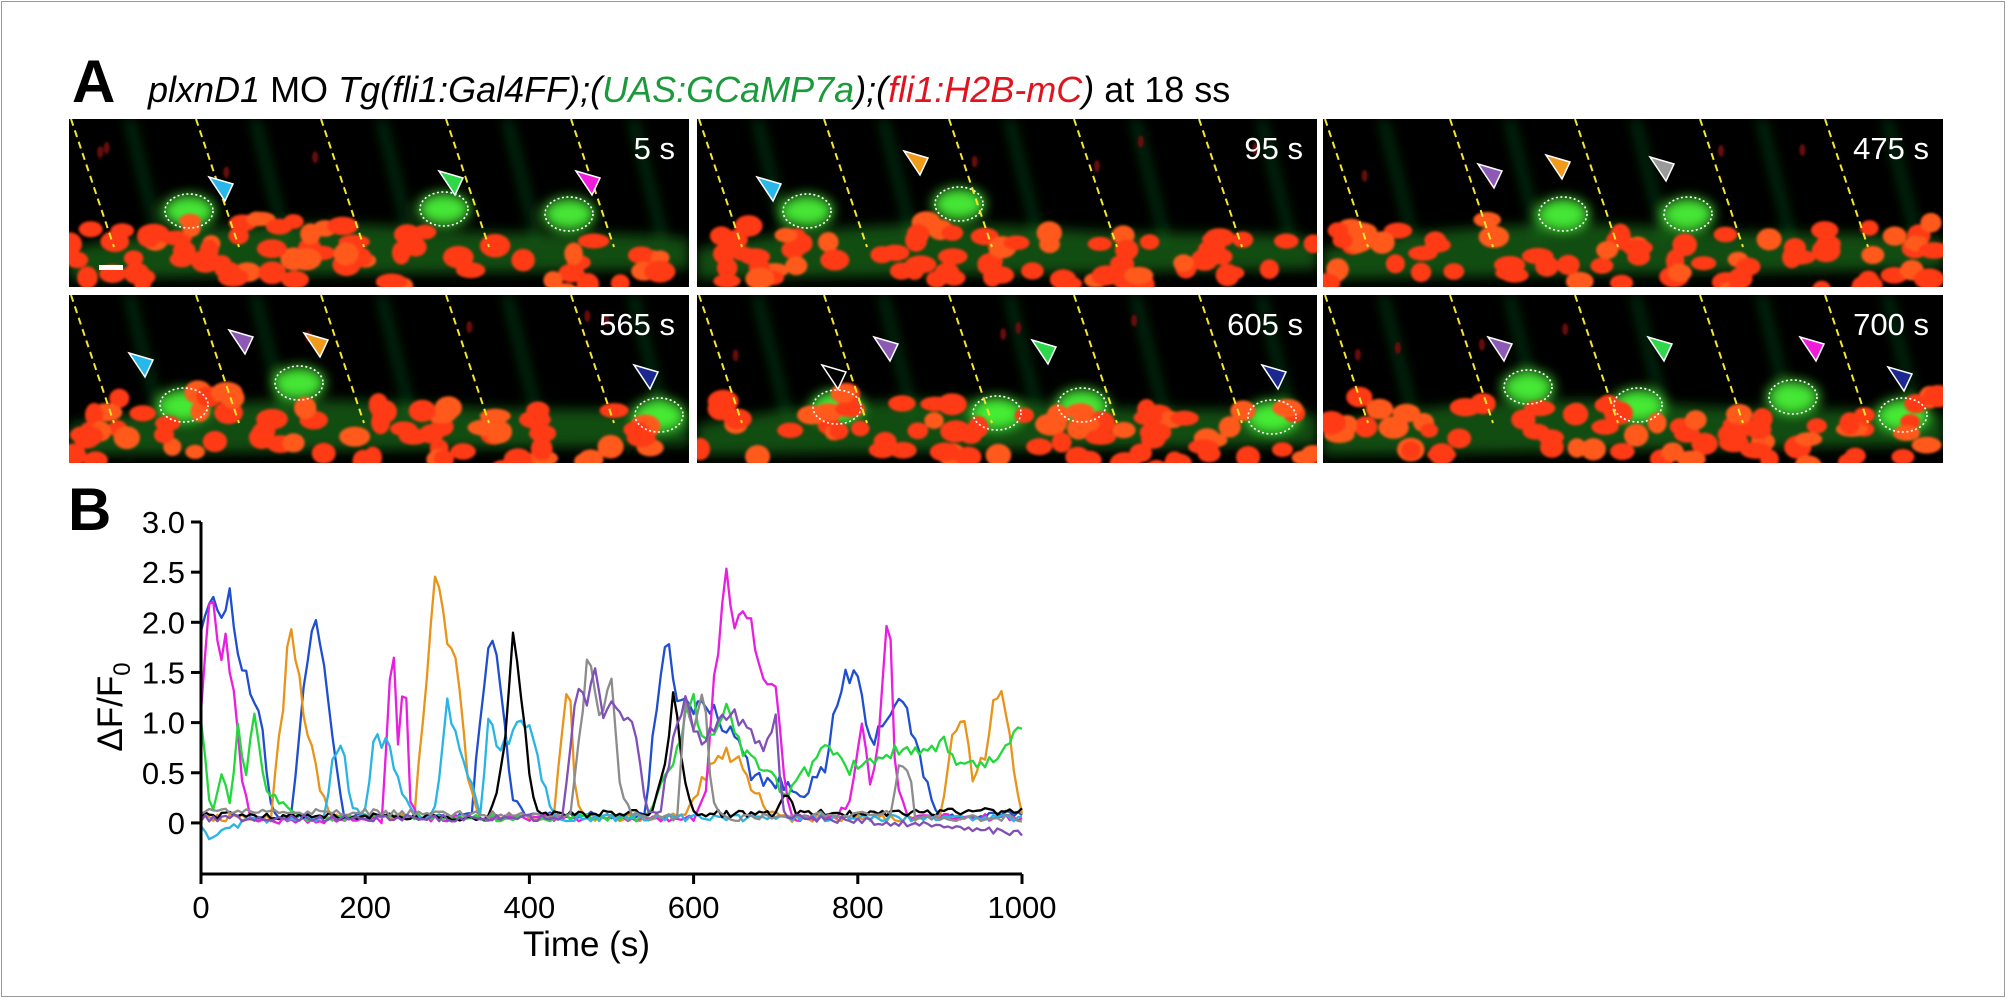  Describe the element at coordinates (637, 324) in the screenshot. I see `time-label: 565 s` at that location.